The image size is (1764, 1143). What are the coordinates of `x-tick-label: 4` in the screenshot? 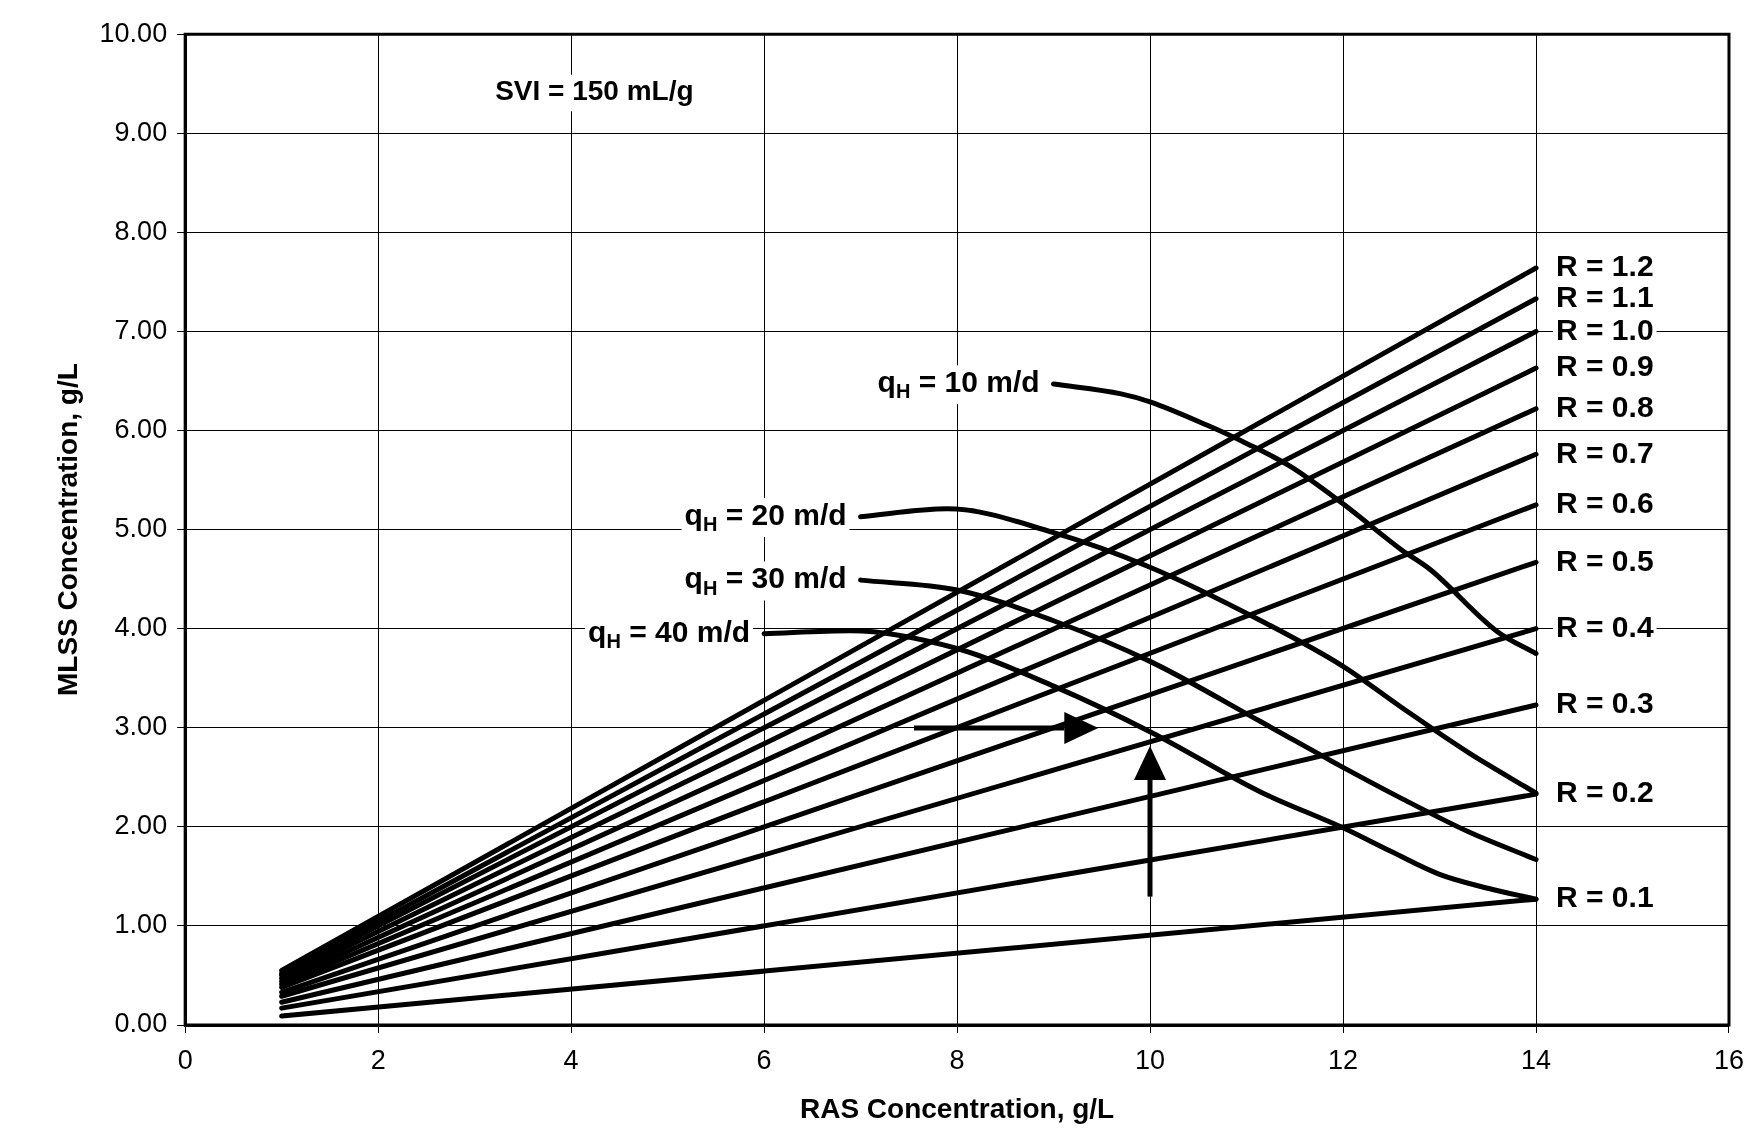 It's located at (571, 1059).